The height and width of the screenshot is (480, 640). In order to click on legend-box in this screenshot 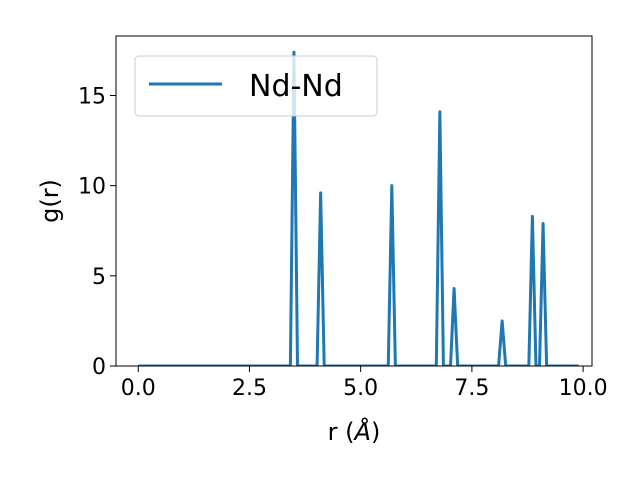, I will do `click(256, 86)`.